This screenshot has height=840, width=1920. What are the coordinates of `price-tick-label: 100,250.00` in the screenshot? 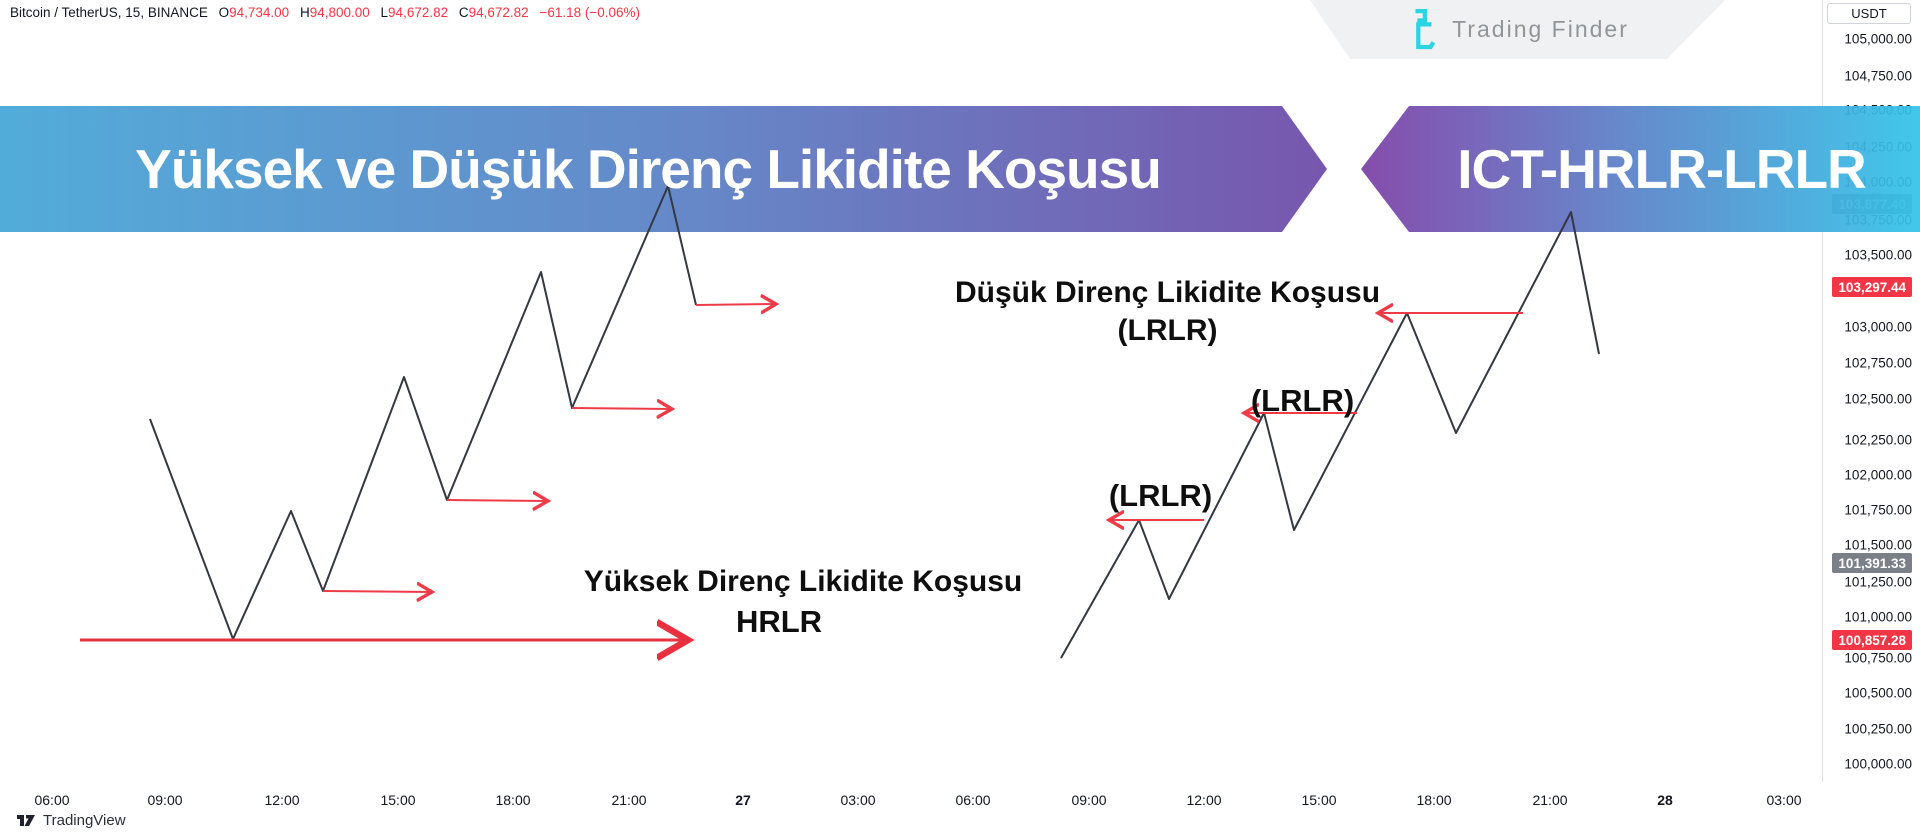 It's located at (1878, 729).